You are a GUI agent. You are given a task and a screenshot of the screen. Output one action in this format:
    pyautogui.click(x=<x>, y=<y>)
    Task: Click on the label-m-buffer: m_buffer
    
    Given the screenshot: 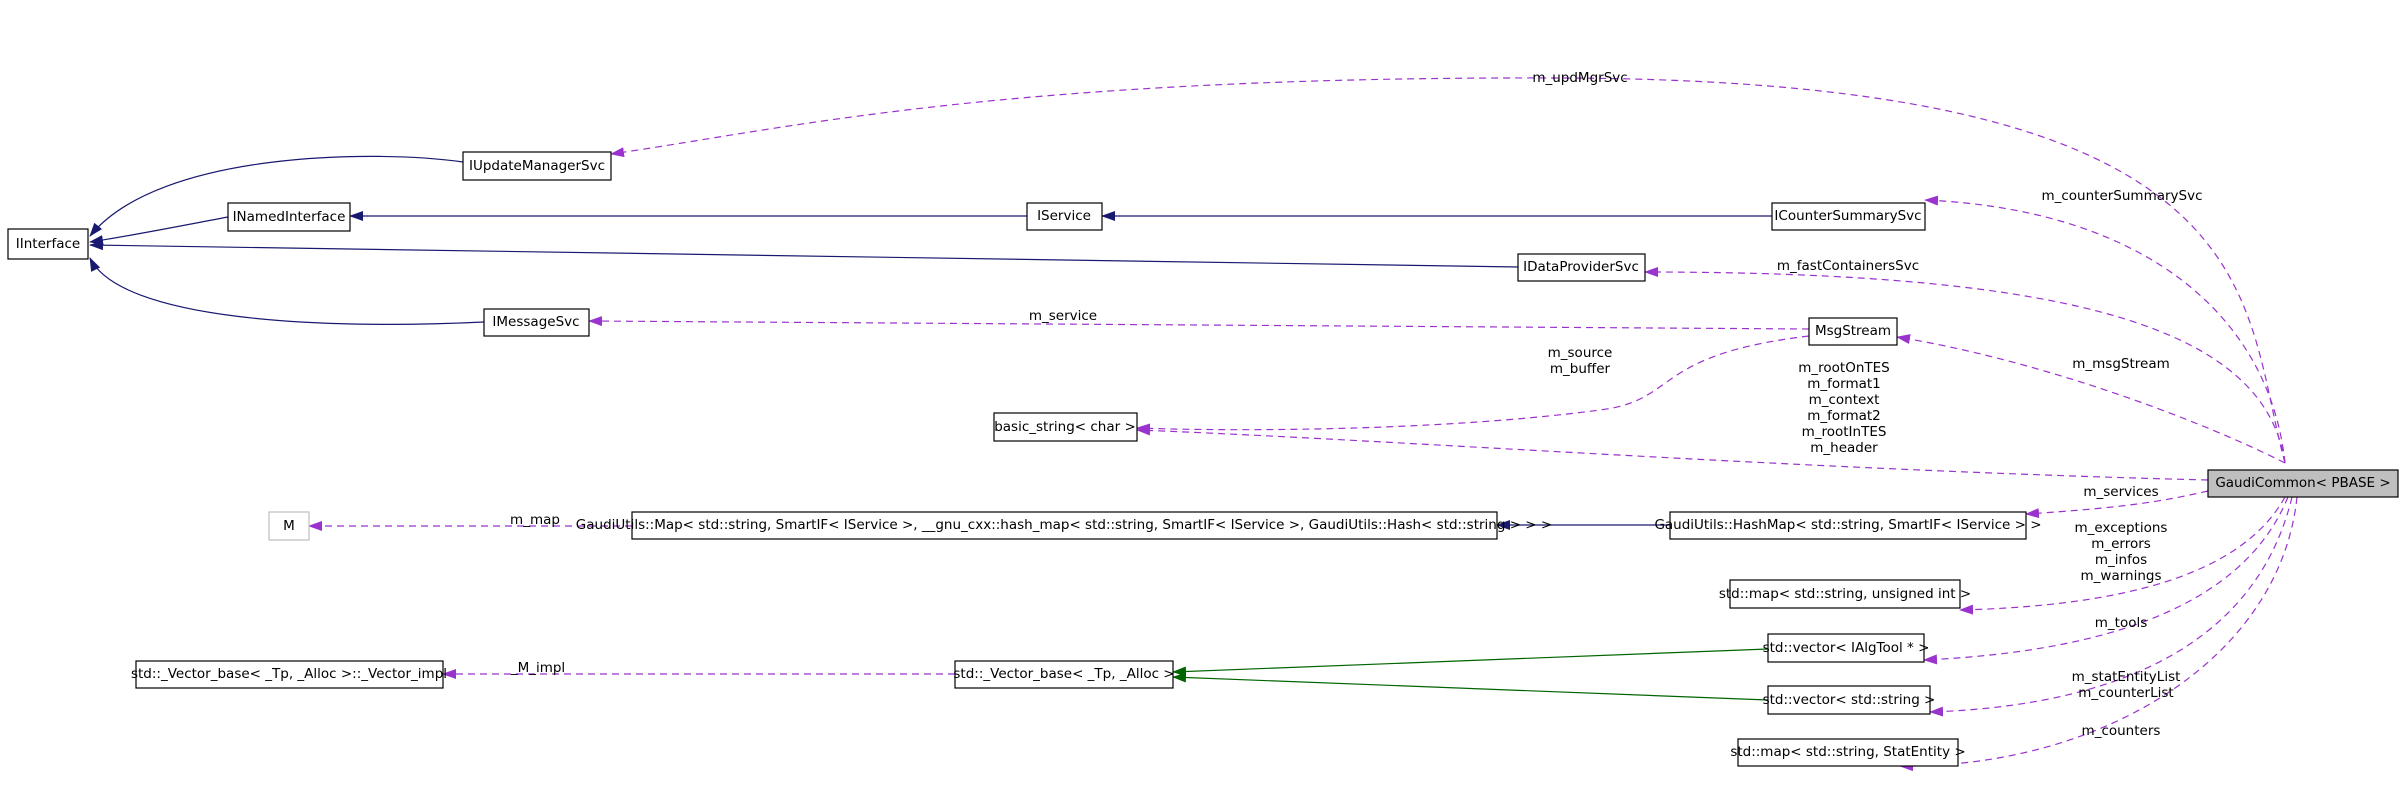 What is the action you would take?
    pyautogui.click(x=1580, y=369)
    